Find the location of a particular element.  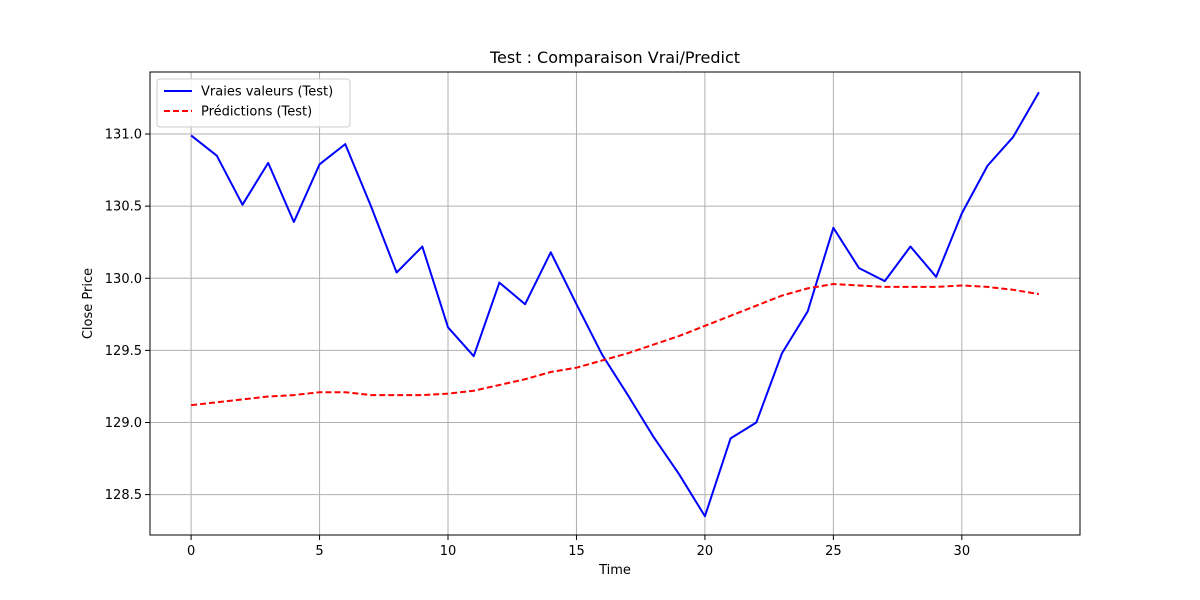

x-tick-label: 0 is located at coordinates (191, 551).